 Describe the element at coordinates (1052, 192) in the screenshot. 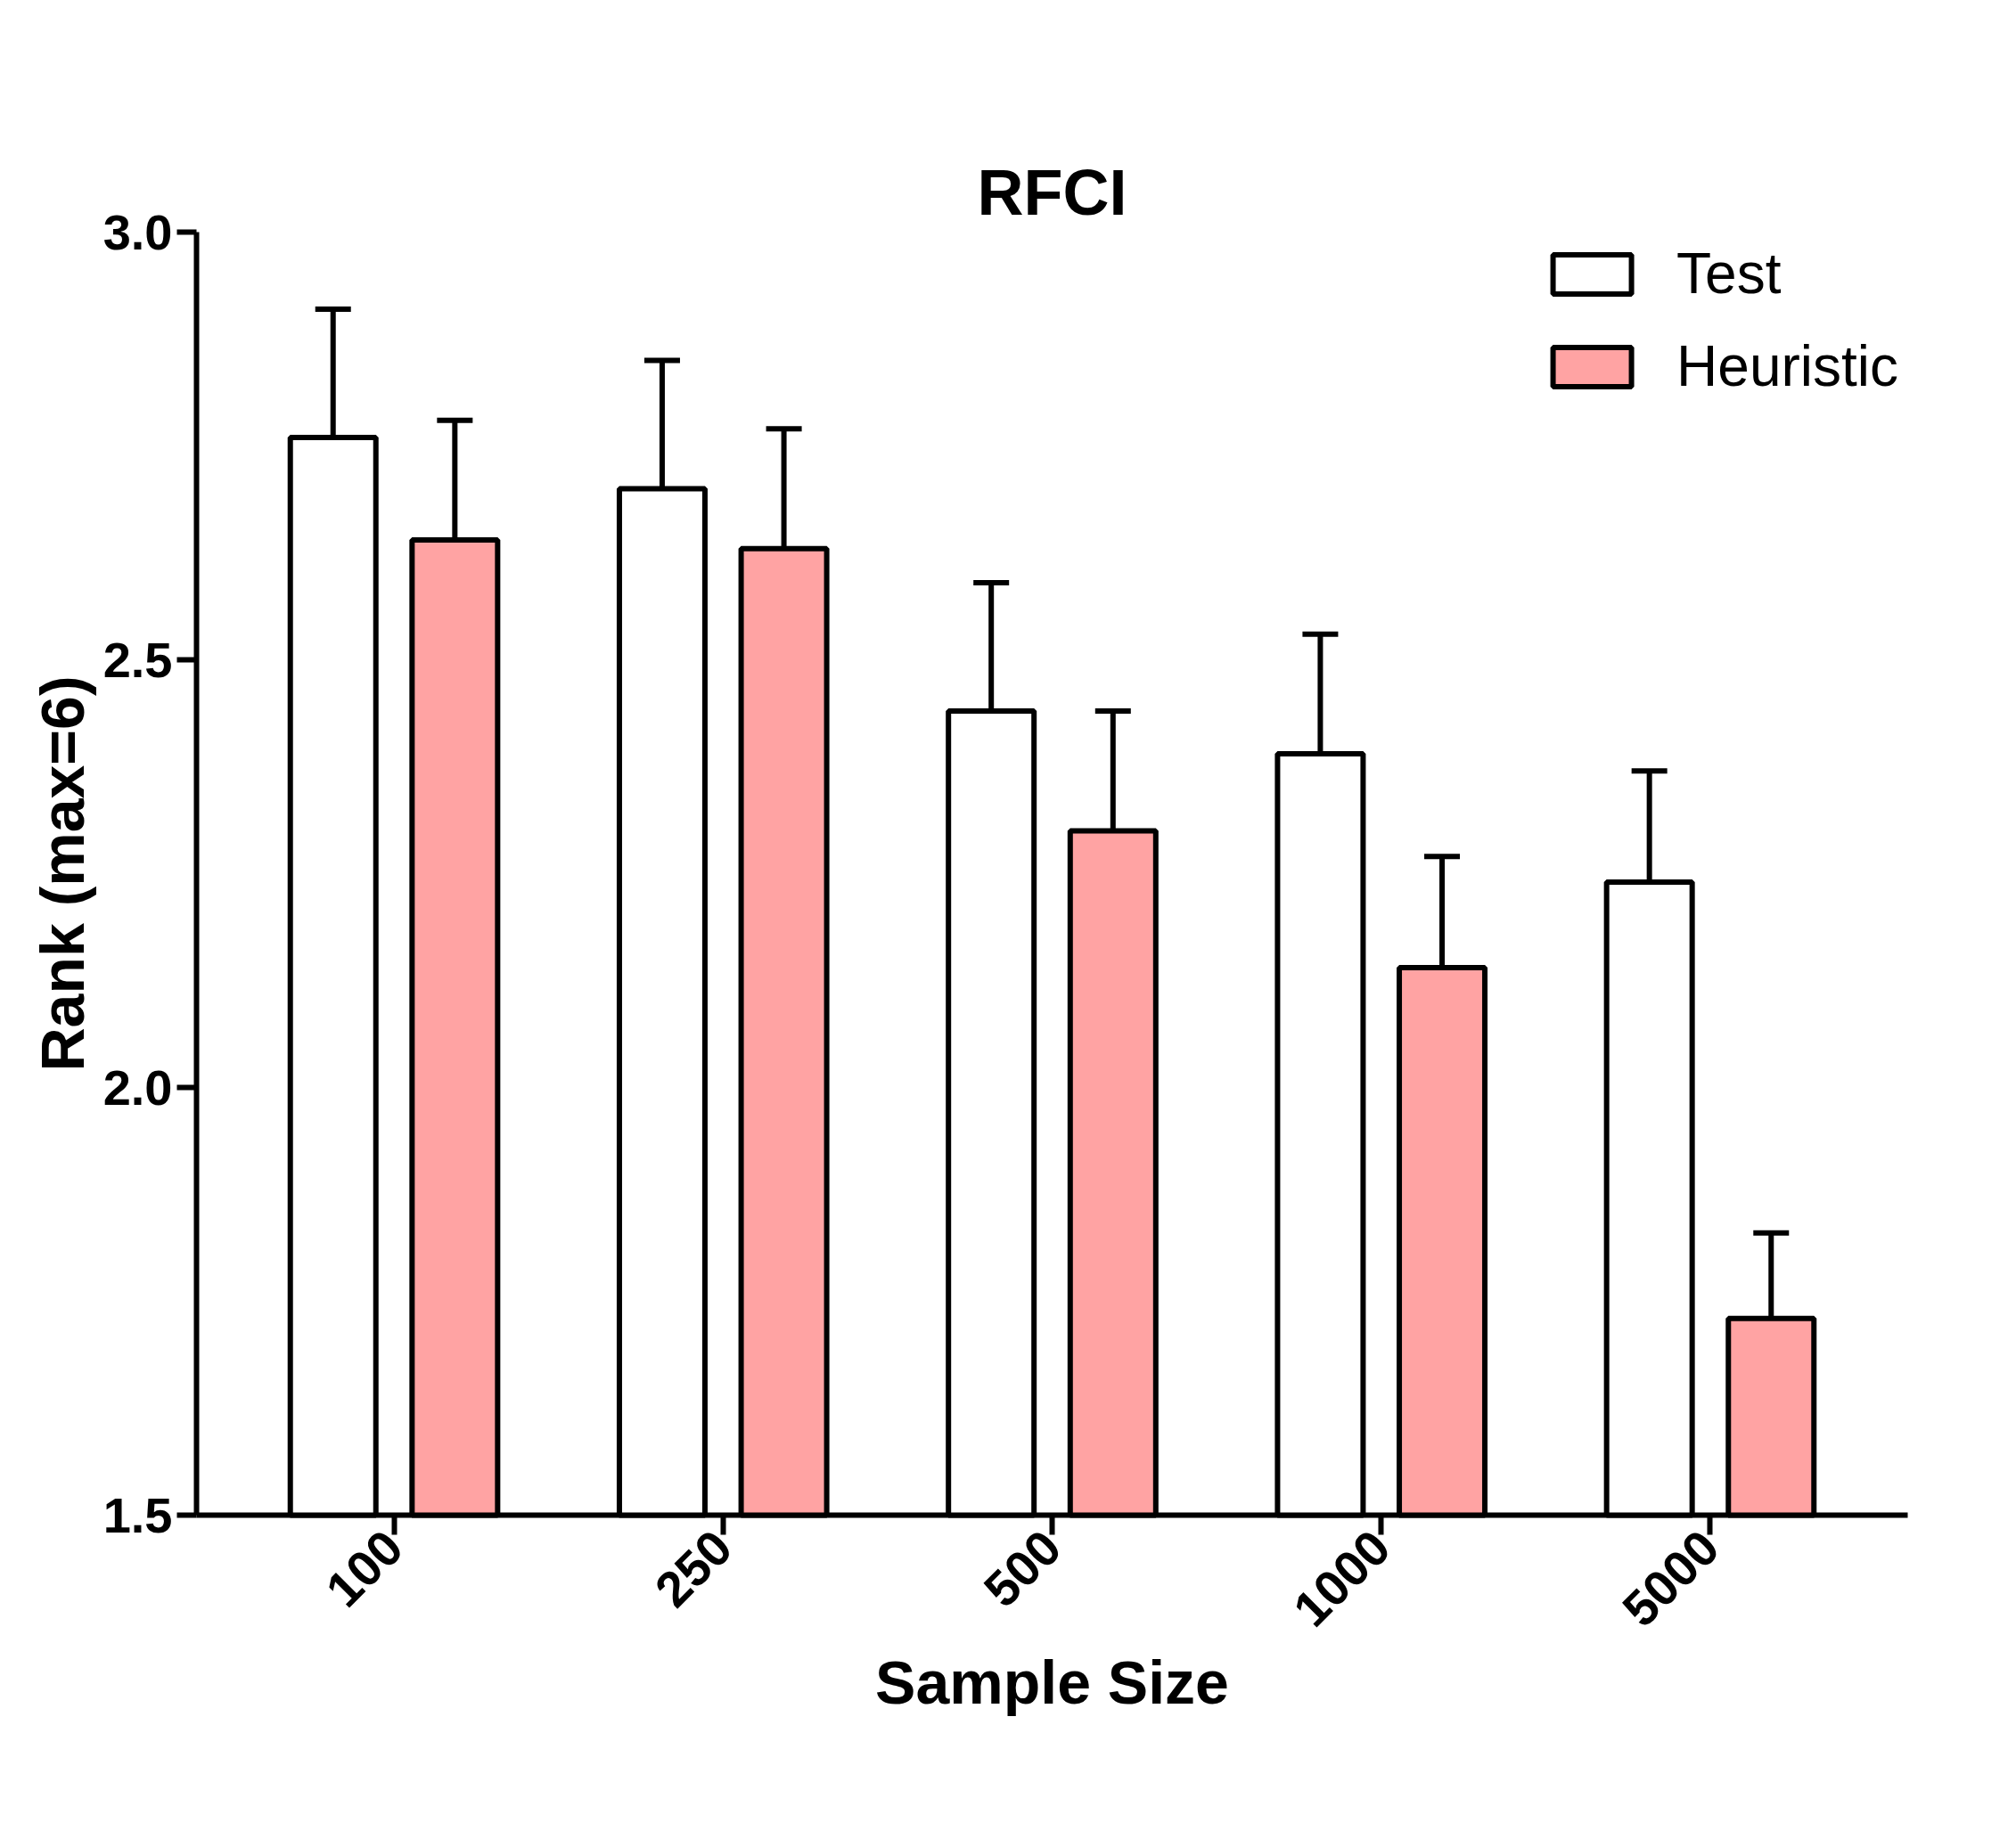

I see `chart-title: RFCI` at that location.